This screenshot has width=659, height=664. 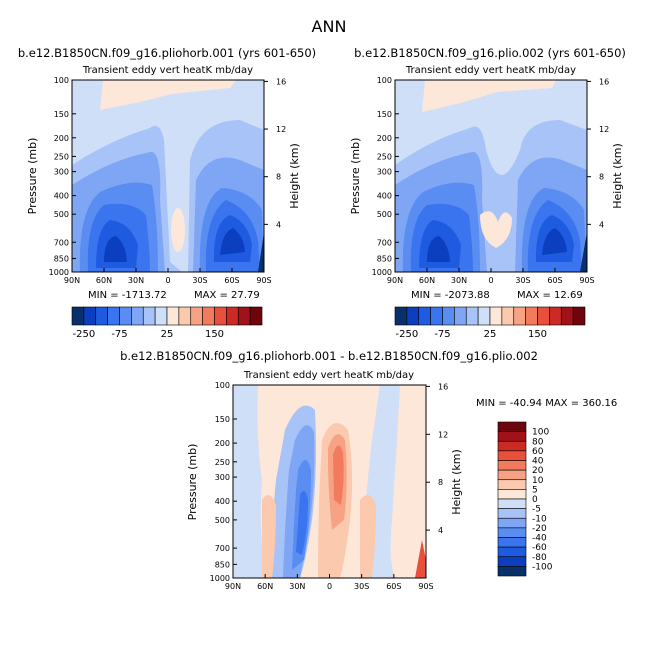 I want to click on p1-x-tick-label: 30S, so click(x=199, y=280).